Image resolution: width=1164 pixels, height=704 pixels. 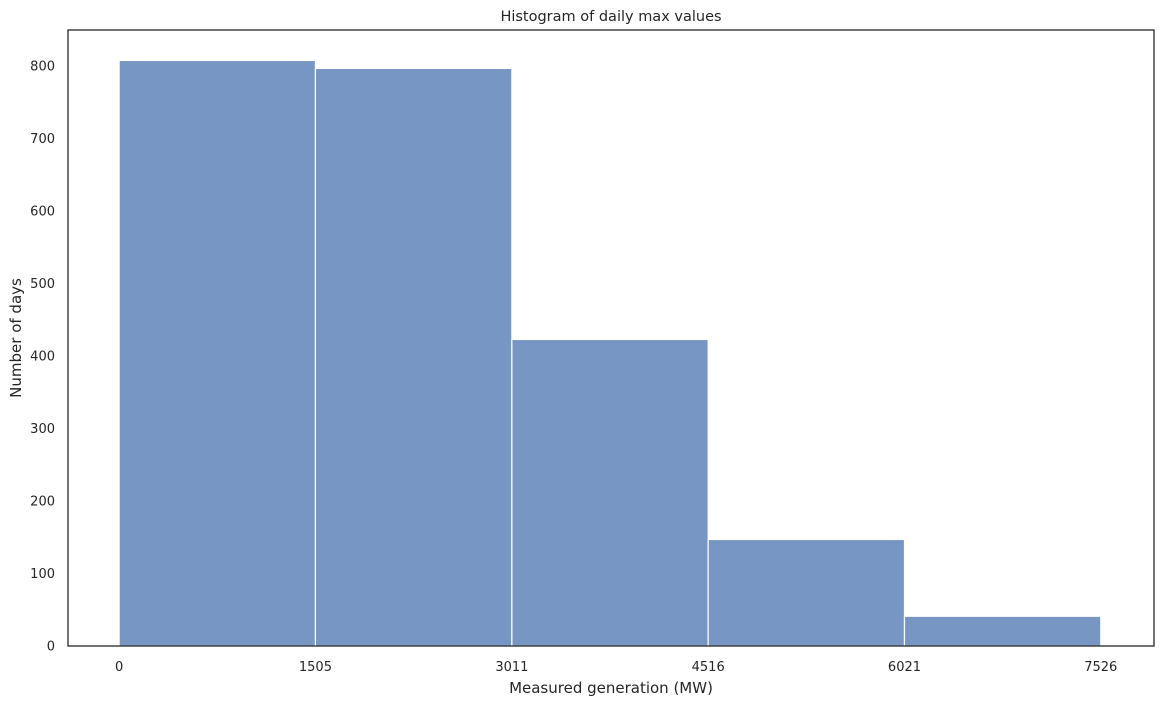 I want to click on x-axis-ticks: 0 1505 3011 4516 6021 7526, so click(x=616, y=667).